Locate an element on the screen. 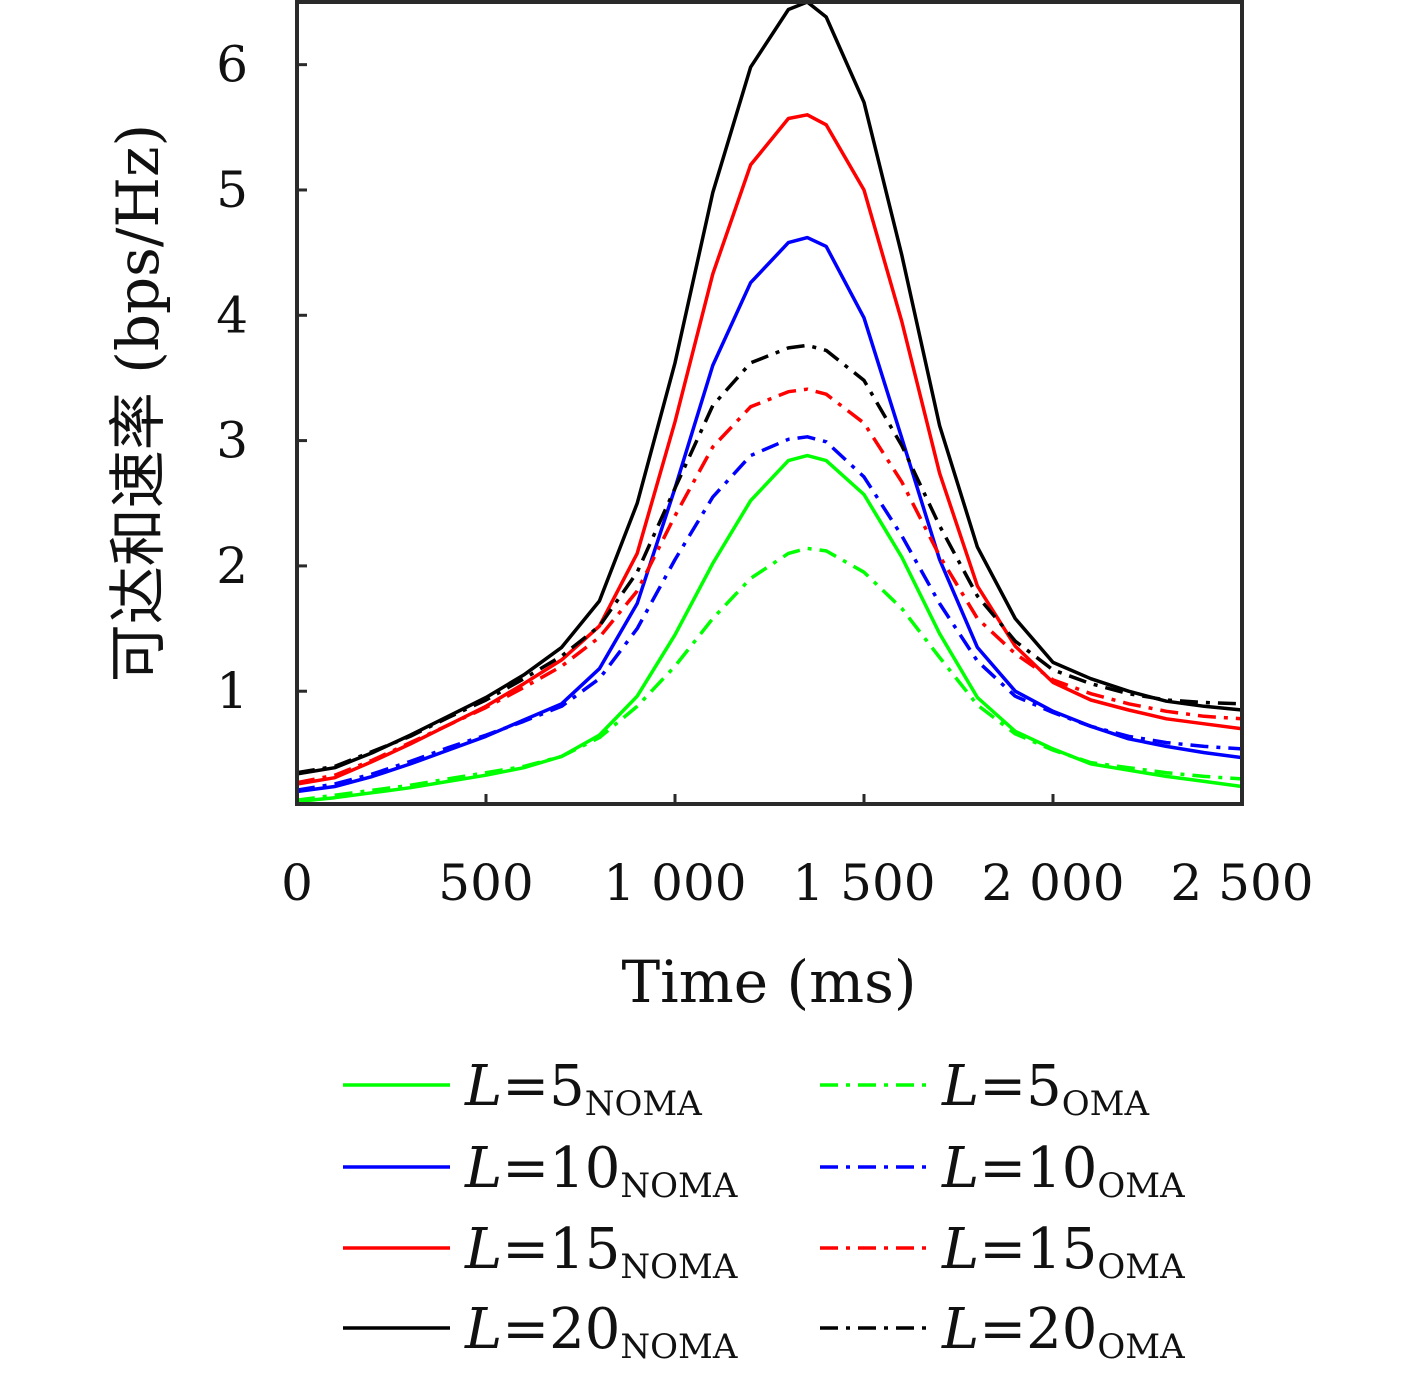 Image resolution: width=1417 pixels, height=1375 pixels. legend-label: L=5OMA is located at coordinates (1045, 1089).